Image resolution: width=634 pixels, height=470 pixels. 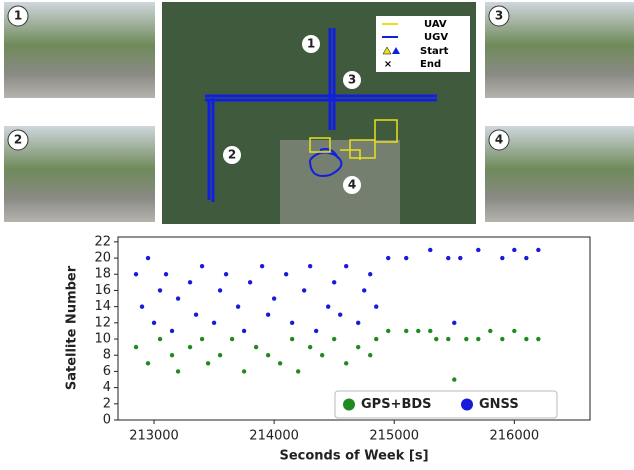 I want to click on photo-number: 3, so click(x=499, y=16).